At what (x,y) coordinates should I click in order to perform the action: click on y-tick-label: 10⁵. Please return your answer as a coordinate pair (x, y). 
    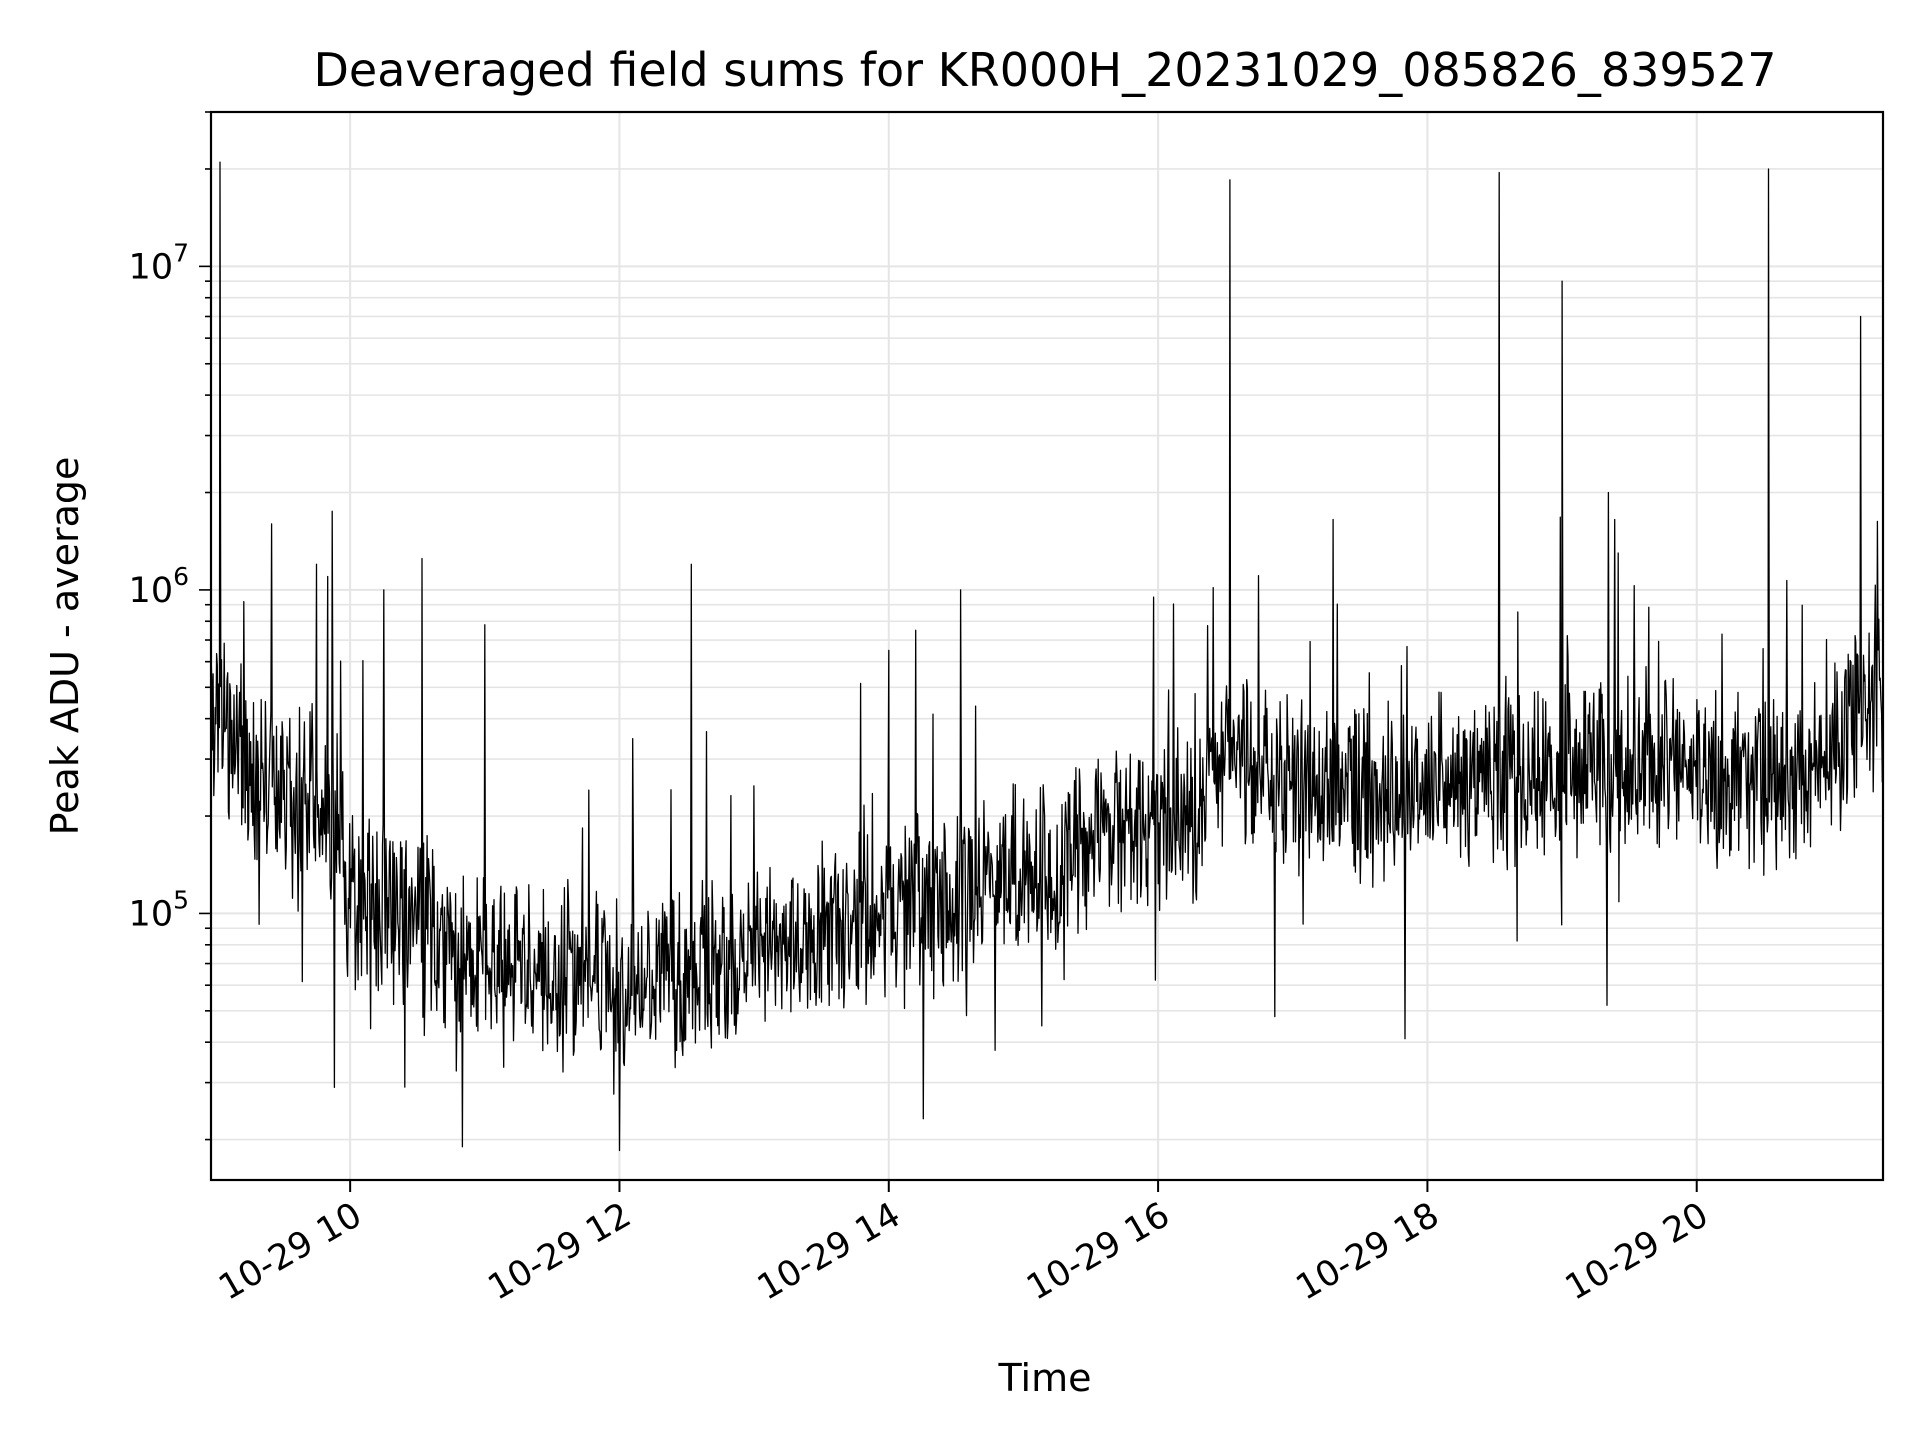
    Looking at the image, I should click on (159, 909).